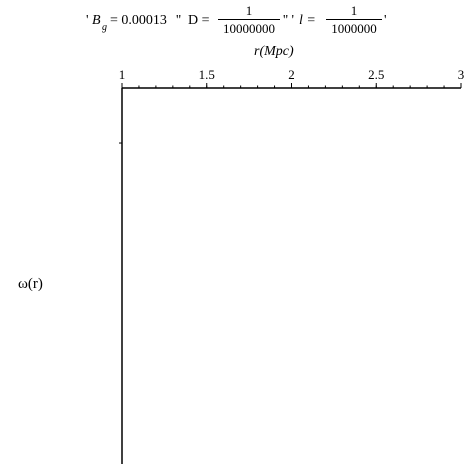 The image size is (474, 474). I want to click on title-bg-subscript: g, so click(104, 27).